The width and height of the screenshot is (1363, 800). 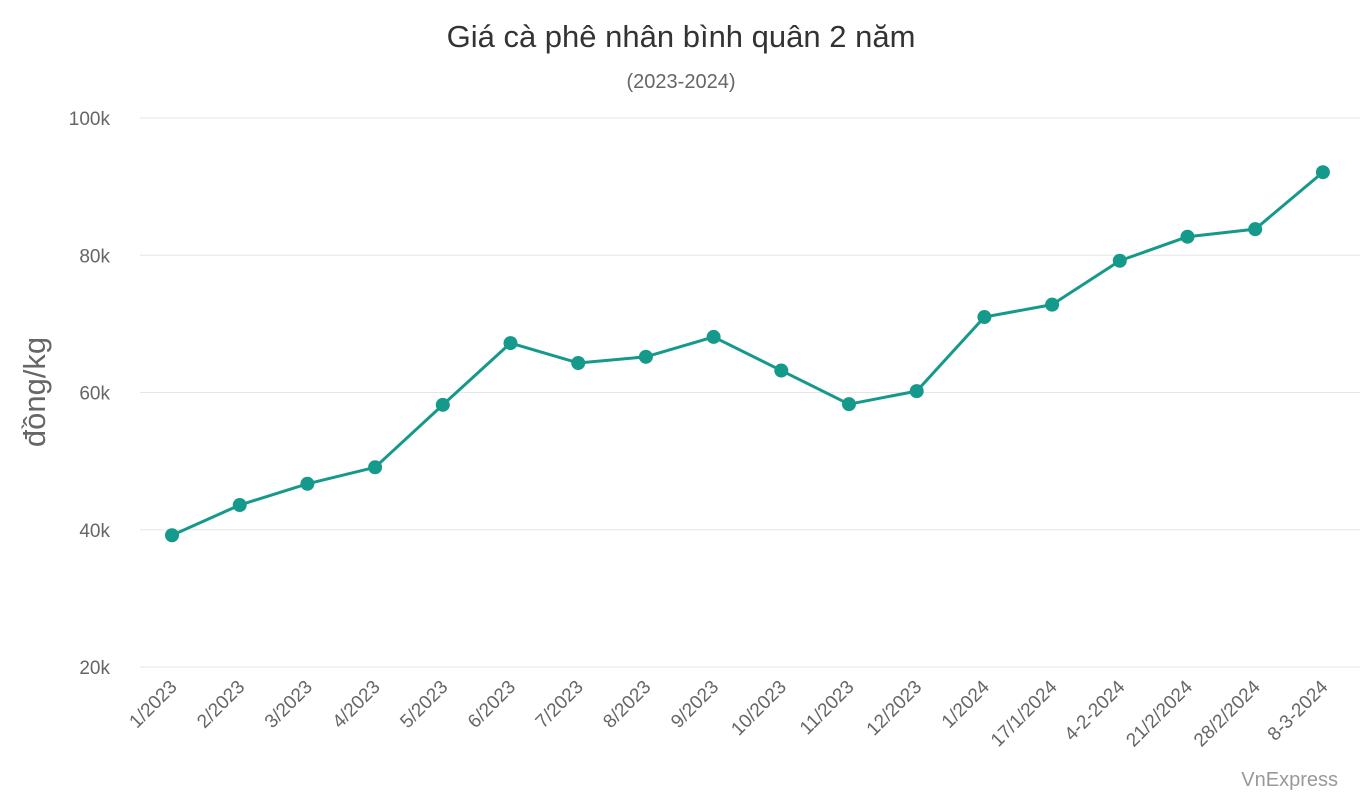 What do you see at coordinates (1024, 713) in the screenshot?
I see `x-tick-label: 17/1/2024` at bounding box center [1024, 713].